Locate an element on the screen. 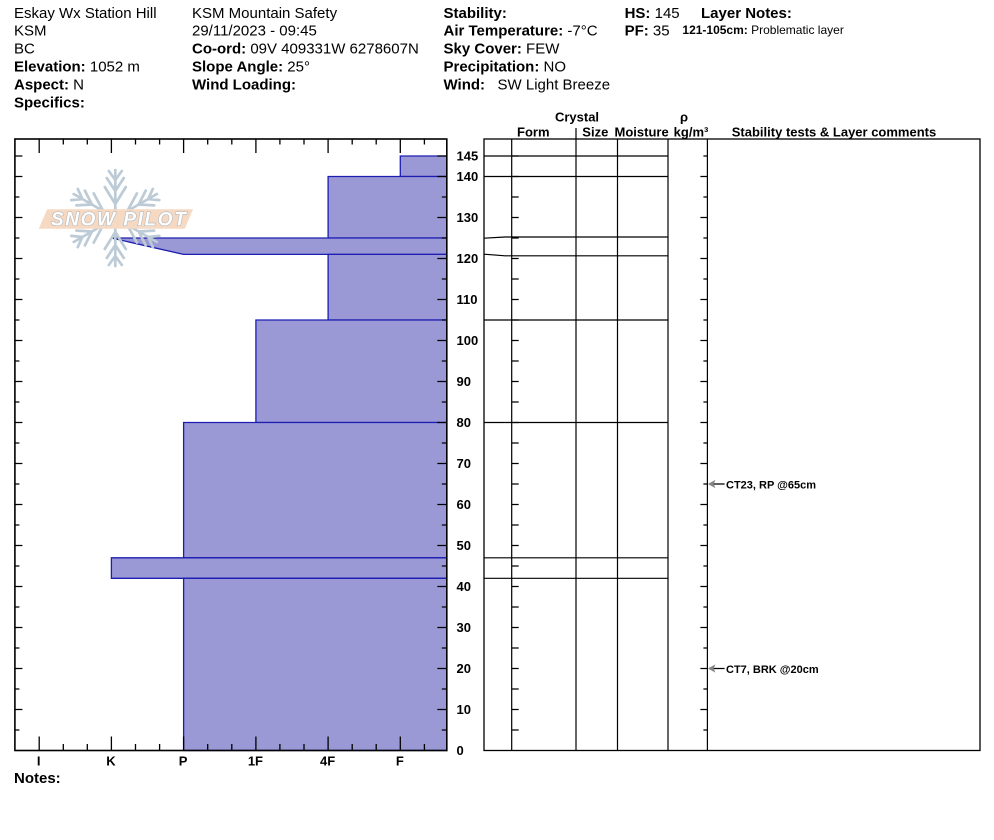 This screenshot has height=840, width=994. svg-text: 100 is located at coordinates (468, 340).